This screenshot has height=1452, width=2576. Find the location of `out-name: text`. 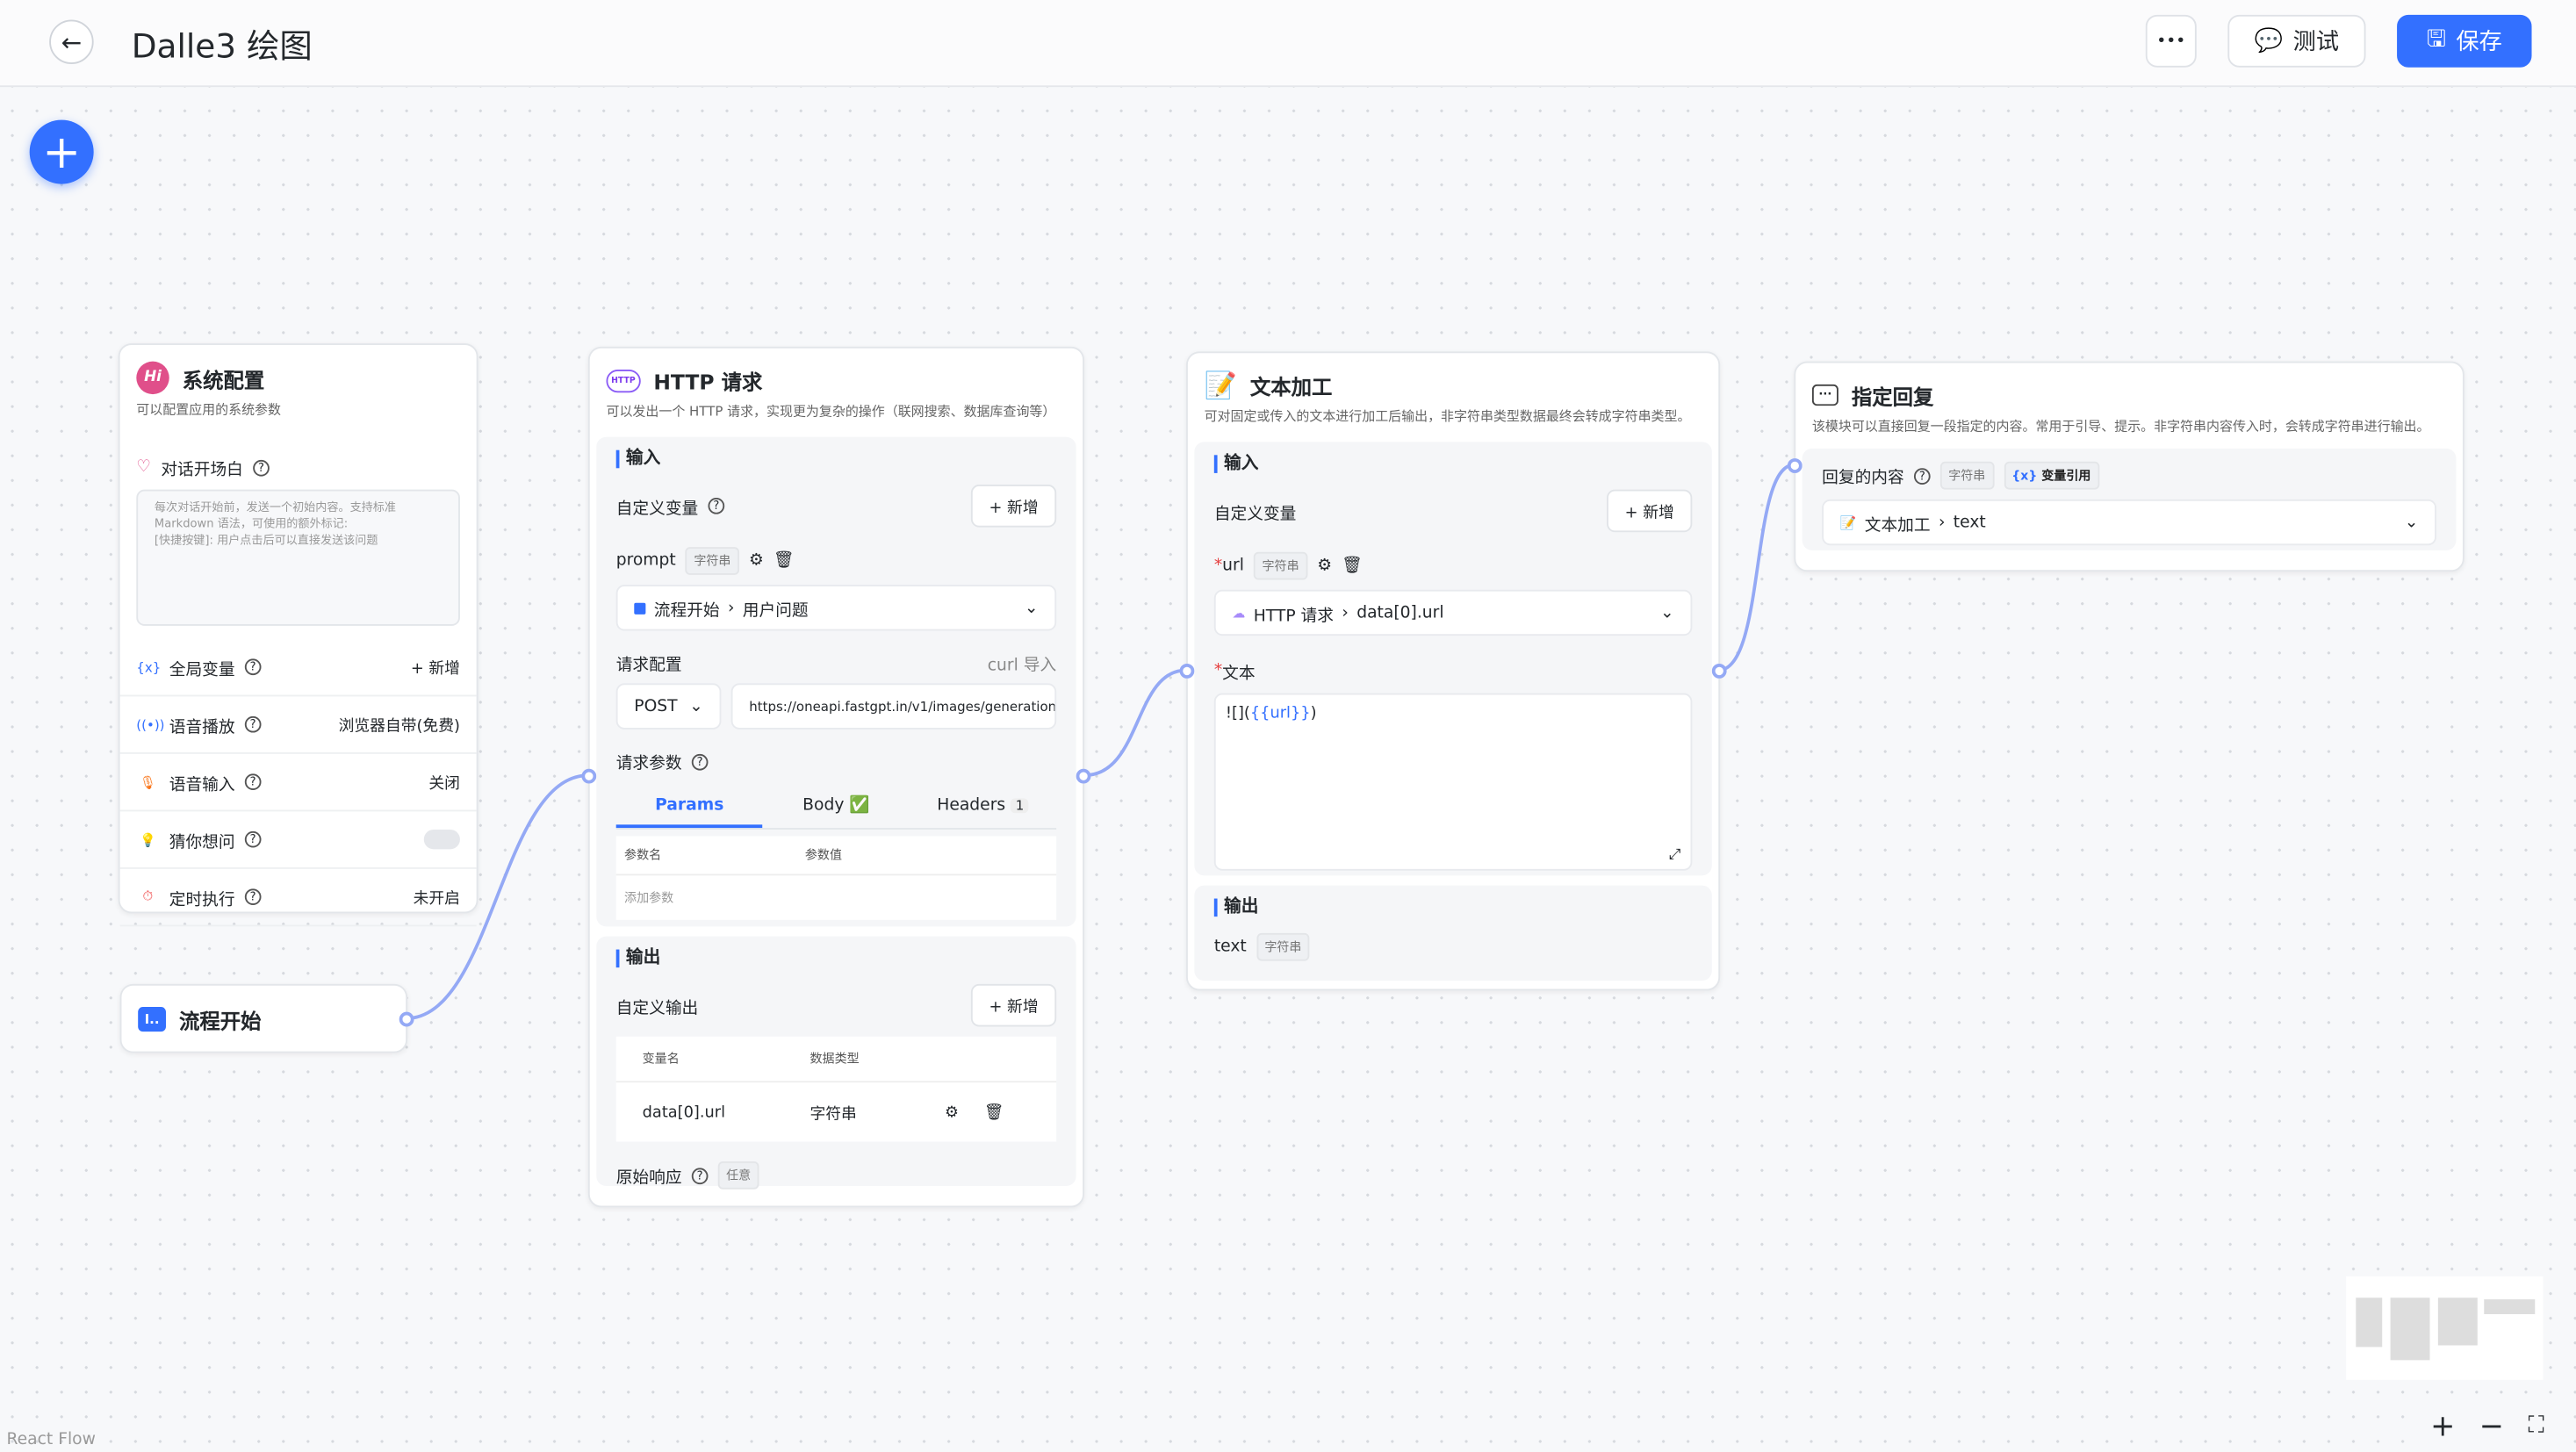

out-name: text is located at coordinates (1230, 948).